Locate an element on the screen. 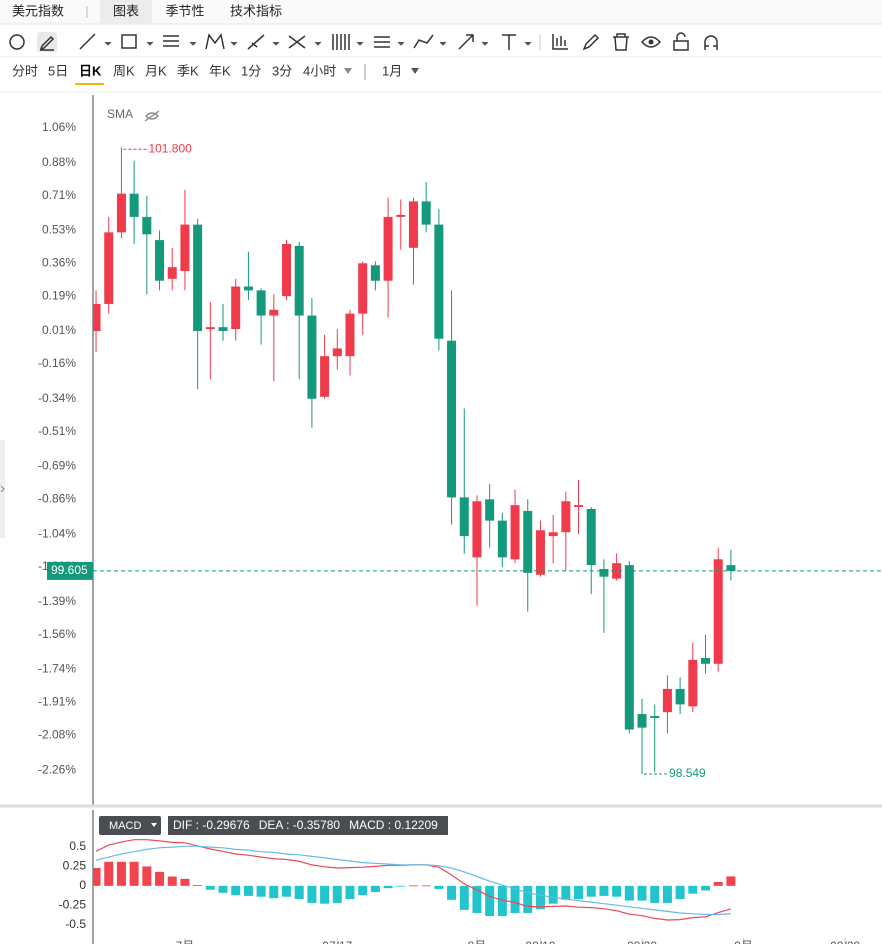  tab: 季节性 is located at coordinates (184, 10).